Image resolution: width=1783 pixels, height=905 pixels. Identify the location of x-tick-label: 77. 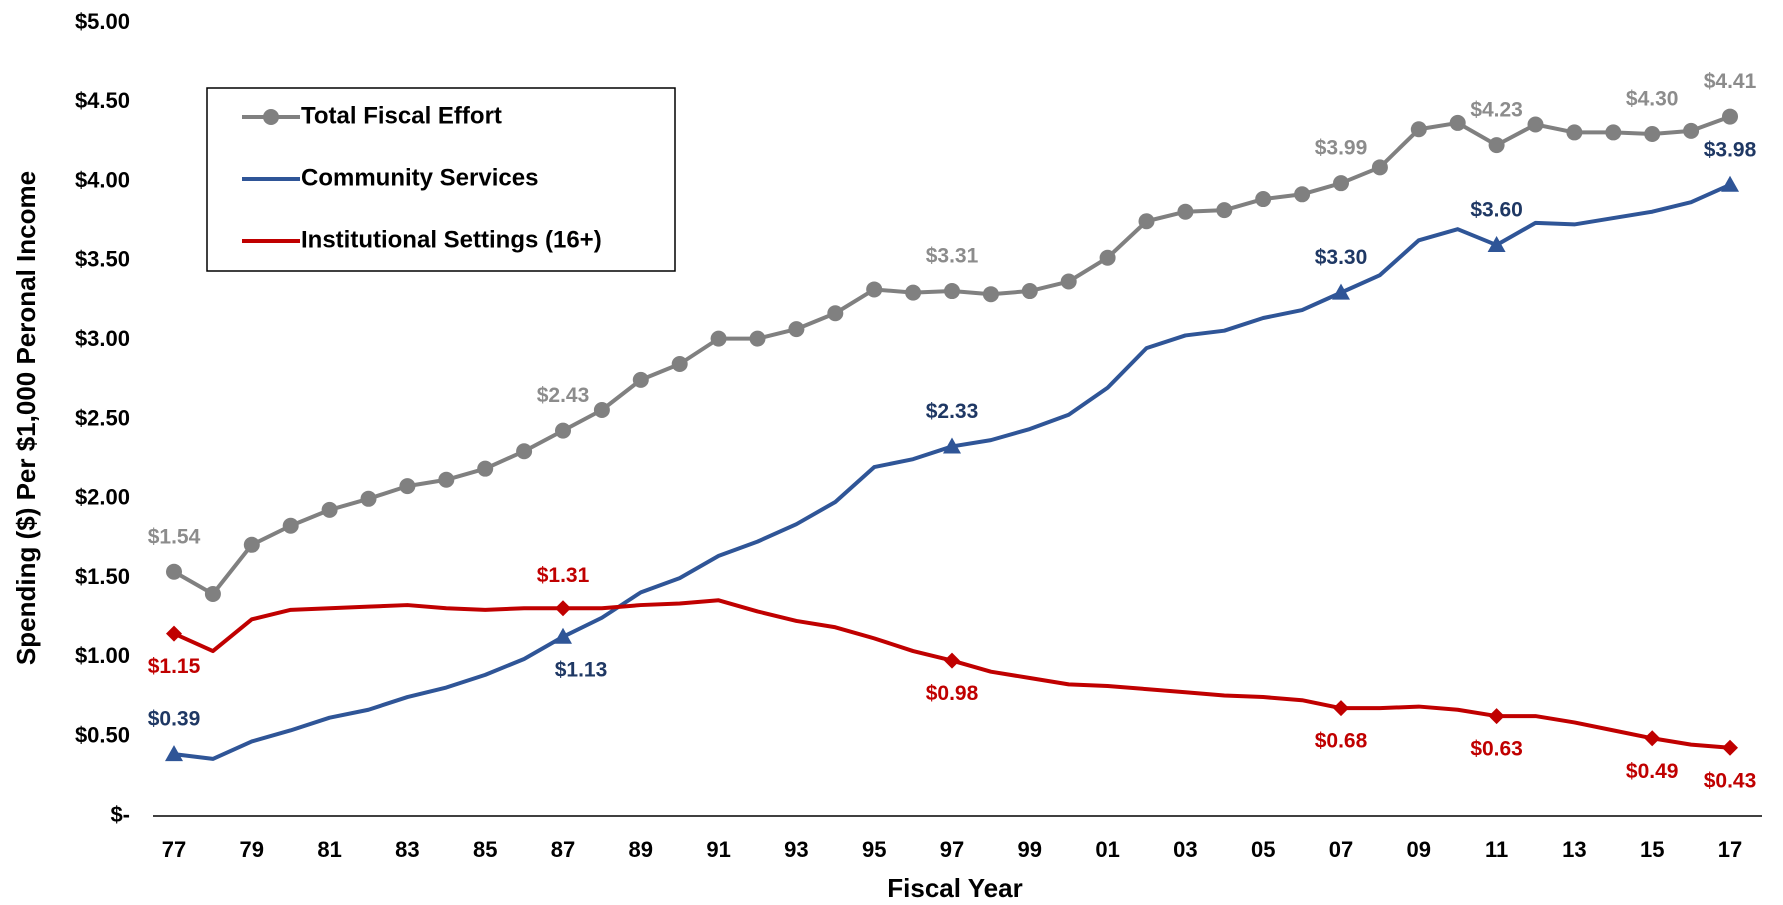
(174, 849).